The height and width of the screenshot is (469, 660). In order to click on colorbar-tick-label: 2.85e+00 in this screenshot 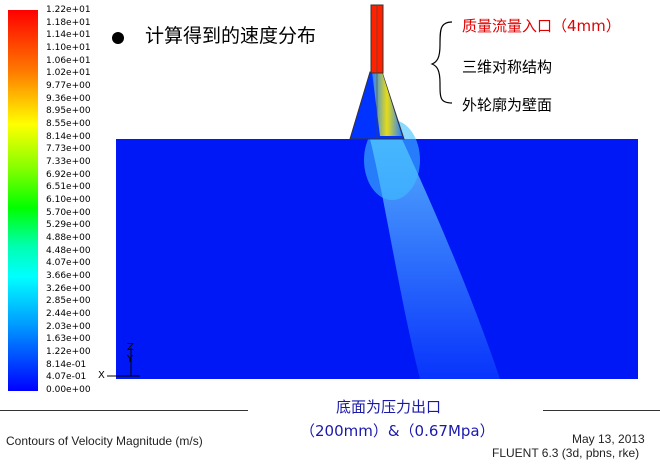, I will do `click(68, 301)`.